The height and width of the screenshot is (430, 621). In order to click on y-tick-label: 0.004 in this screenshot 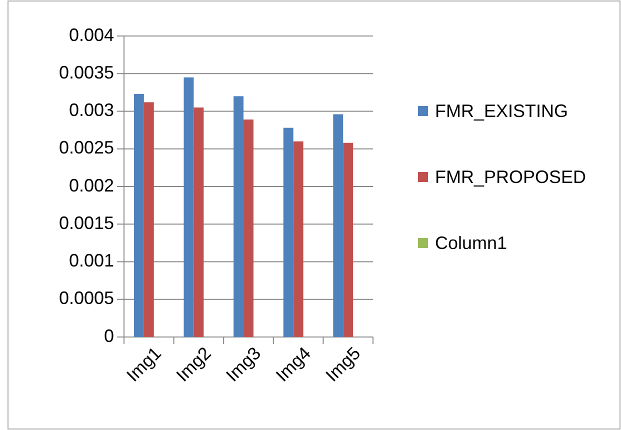, I will do `click(91, 34)`.